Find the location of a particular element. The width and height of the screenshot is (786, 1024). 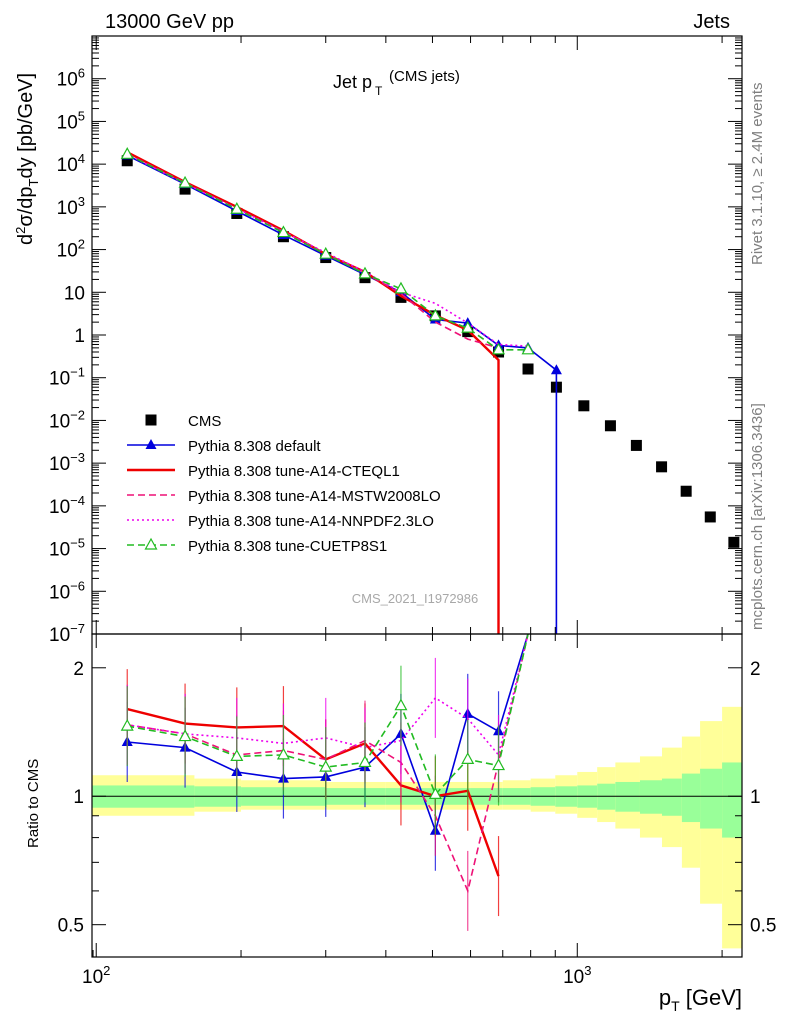

ratio-series-line is located at coordinates (313, 792).